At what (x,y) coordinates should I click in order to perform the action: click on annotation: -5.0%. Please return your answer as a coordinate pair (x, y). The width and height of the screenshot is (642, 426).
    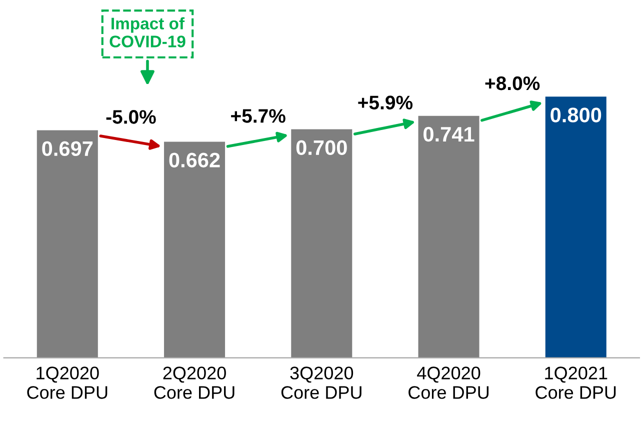
    Looking at the image, I should click on (131, 117).